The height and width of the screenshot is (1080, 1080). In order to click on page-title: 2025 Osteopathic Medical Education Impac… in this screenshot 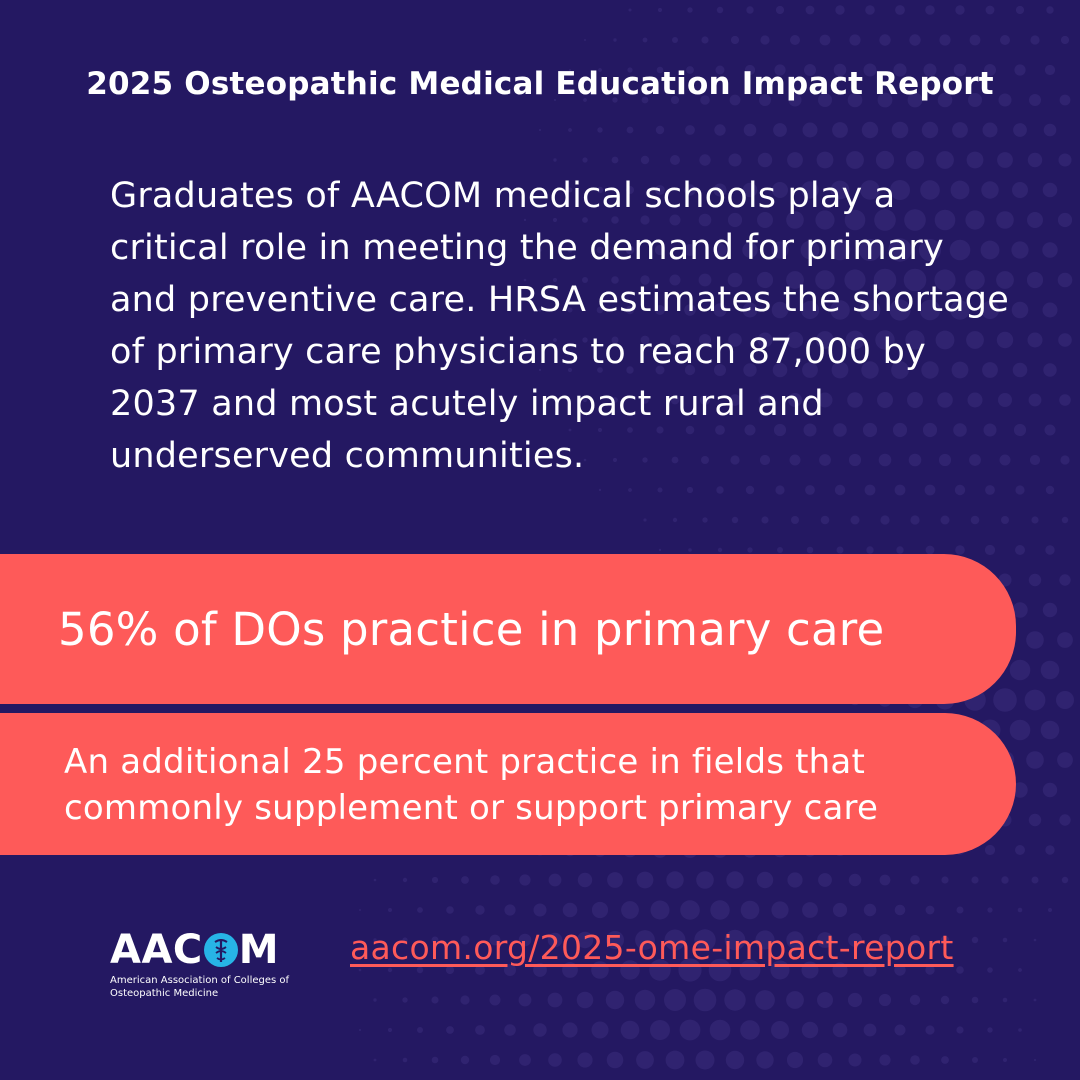, I will do `click(540, 84)`.